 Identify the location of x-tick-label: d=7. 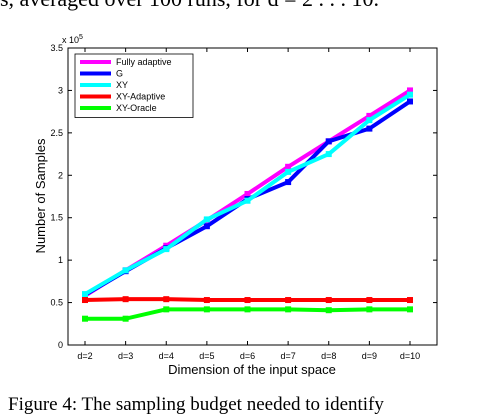
(287, 356).